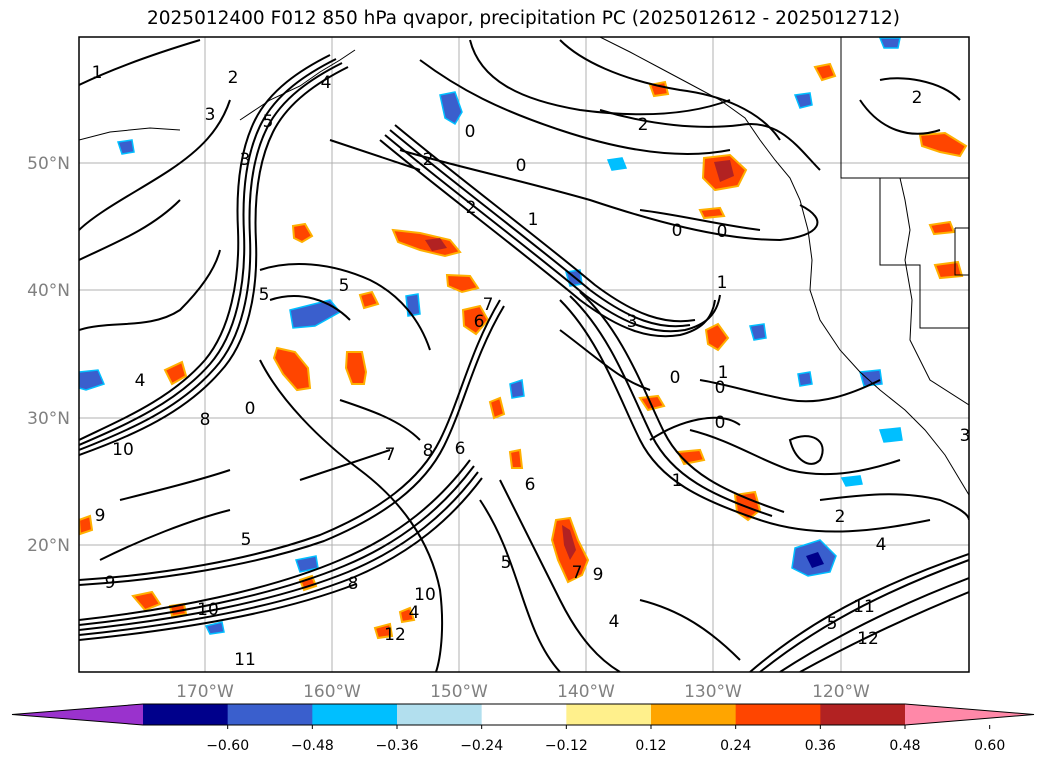  What do you see at coordinates (48, 355) in the screenshot?
I see `lat-axis-labels: 50°N 40°N 30°N 20°N` at bounding box center [48, 355].